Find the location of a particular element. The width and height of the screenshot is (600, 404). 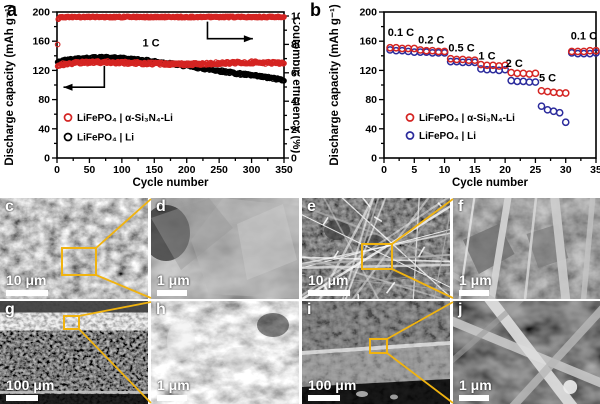

svg-text: 160 is located at coordinates (41, 42).